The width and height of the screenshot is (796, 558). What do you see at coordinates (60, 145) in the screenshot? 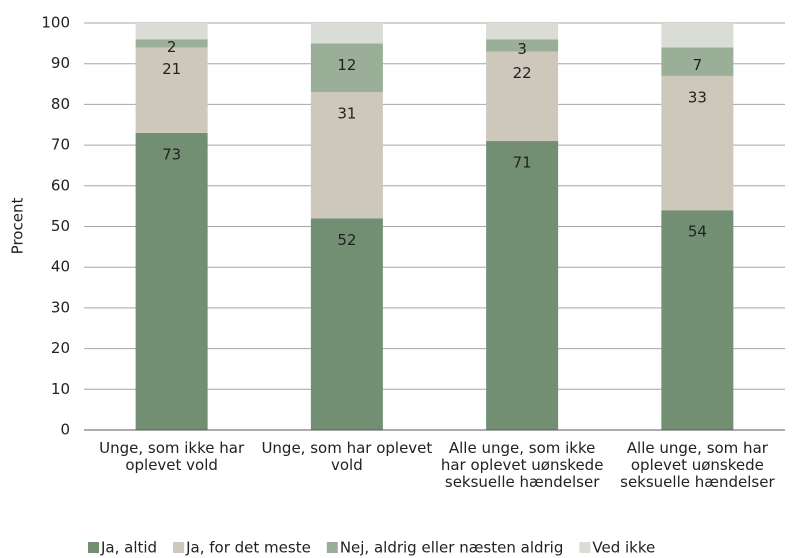
I see `y-tick-label: 70` at bounding box center [60, 145].